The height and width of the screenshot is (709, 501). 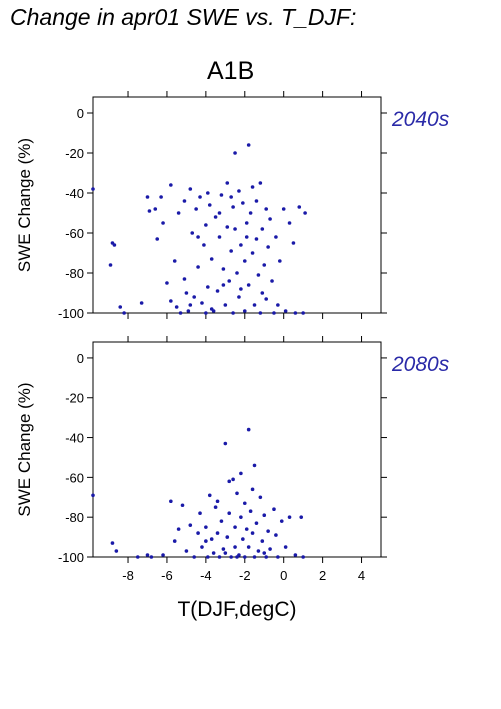 What do you see at coordinates (74, 273) in the screenshot?
I see `y-tick-label: -80` at bounding box center [74, 273].